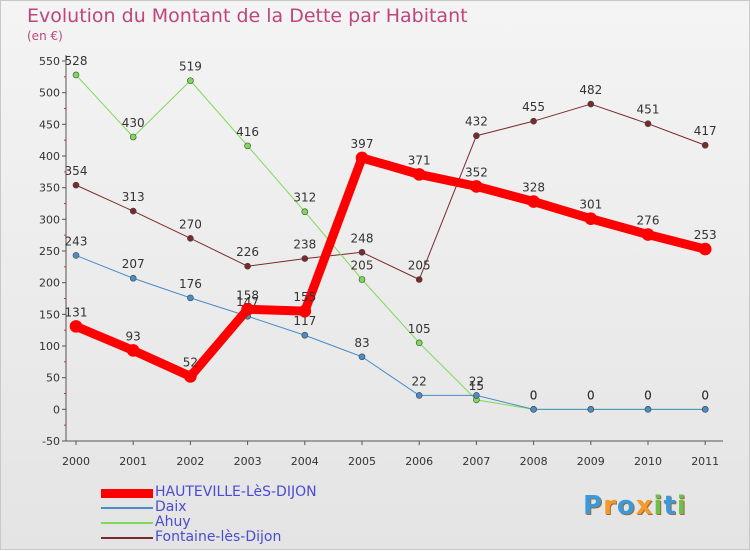 This screenshot has height=551, width=750. I want to click on data-label: 519, so click(190, 67).